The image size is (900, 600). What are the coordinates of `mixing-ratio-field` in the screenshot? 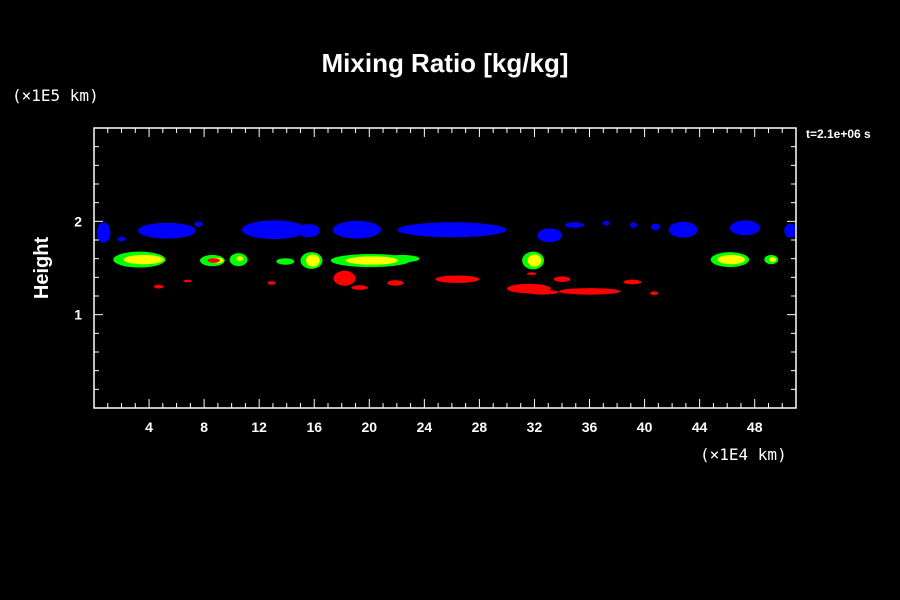 It's located at (446, 258).